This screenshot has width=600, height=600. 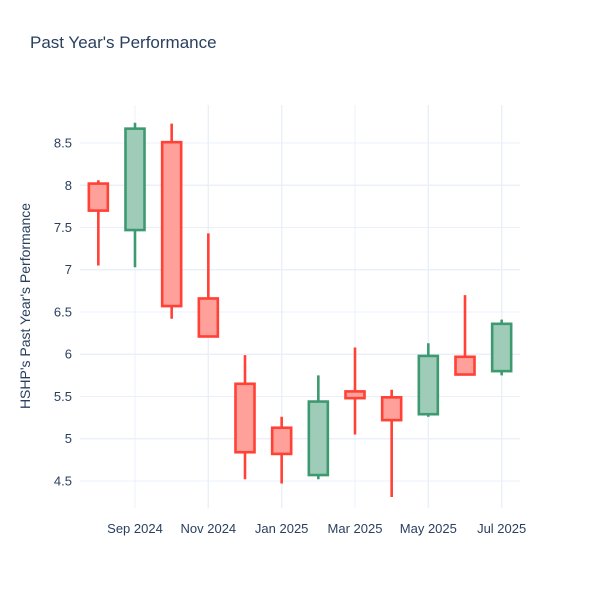 I want to click on svg-text: Sep 2024, so click(x=135, y=528).